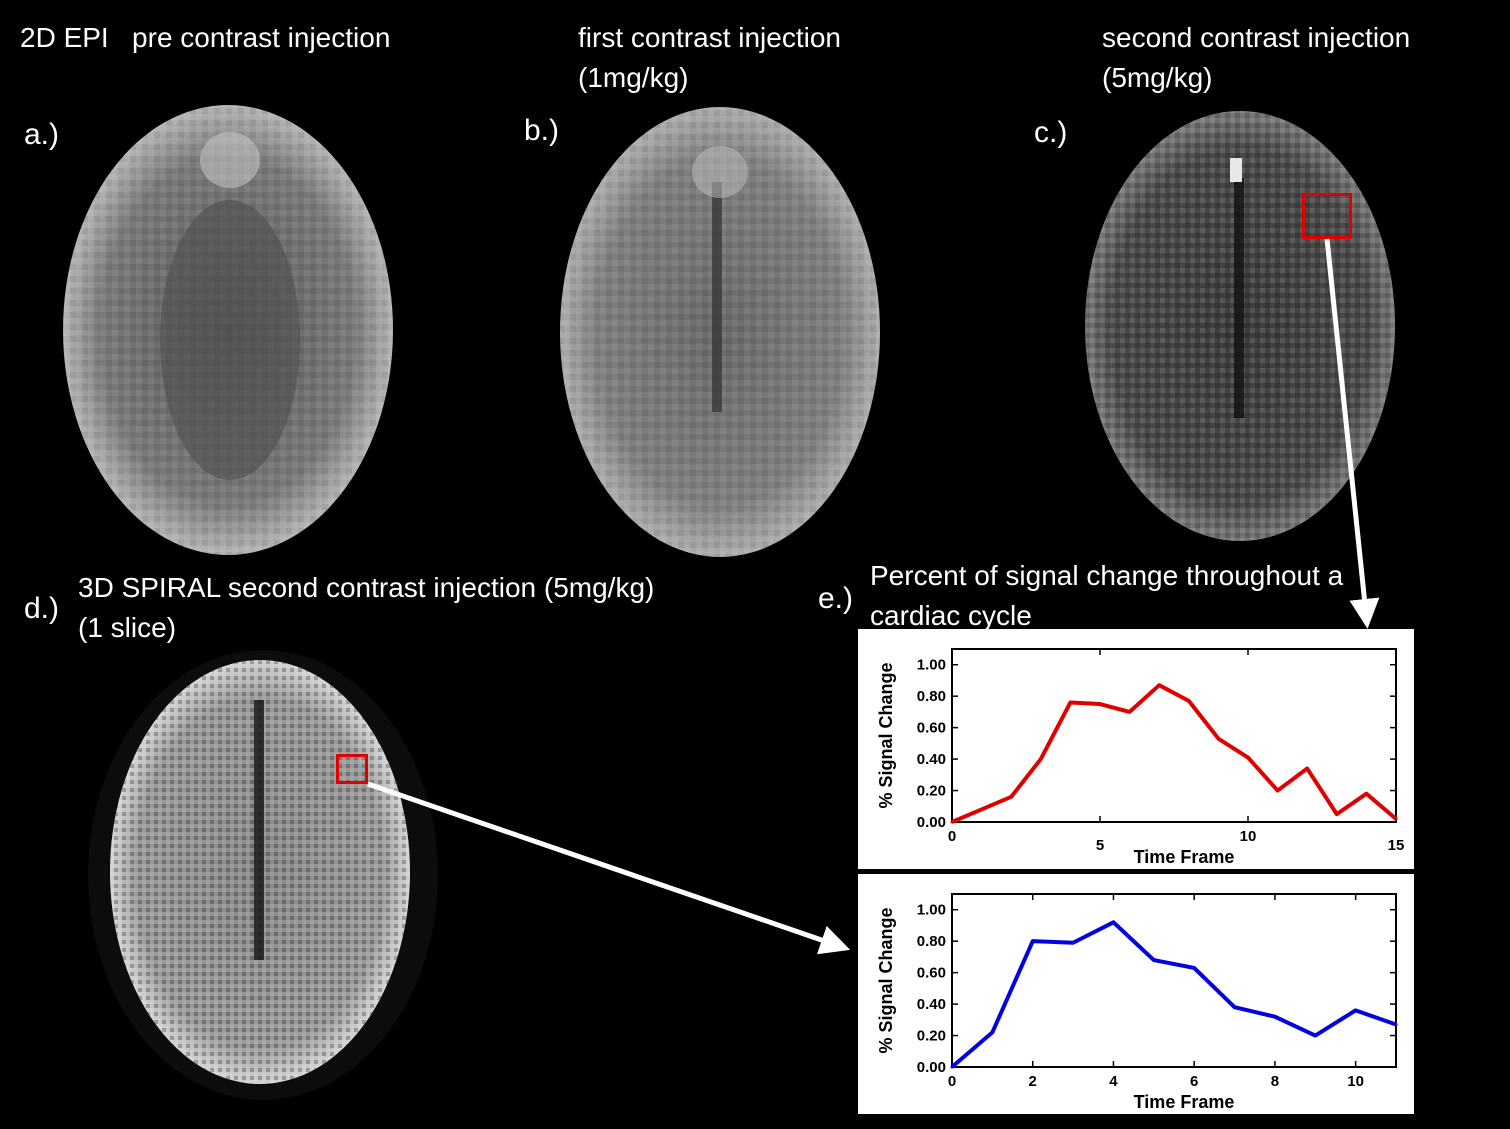 The height and width of the screenshot is (1129, 1510). What do you see at coordinates (1327, 216) in the screenshot?
I see `roi-box-c` at bounding box center [1327, 216].